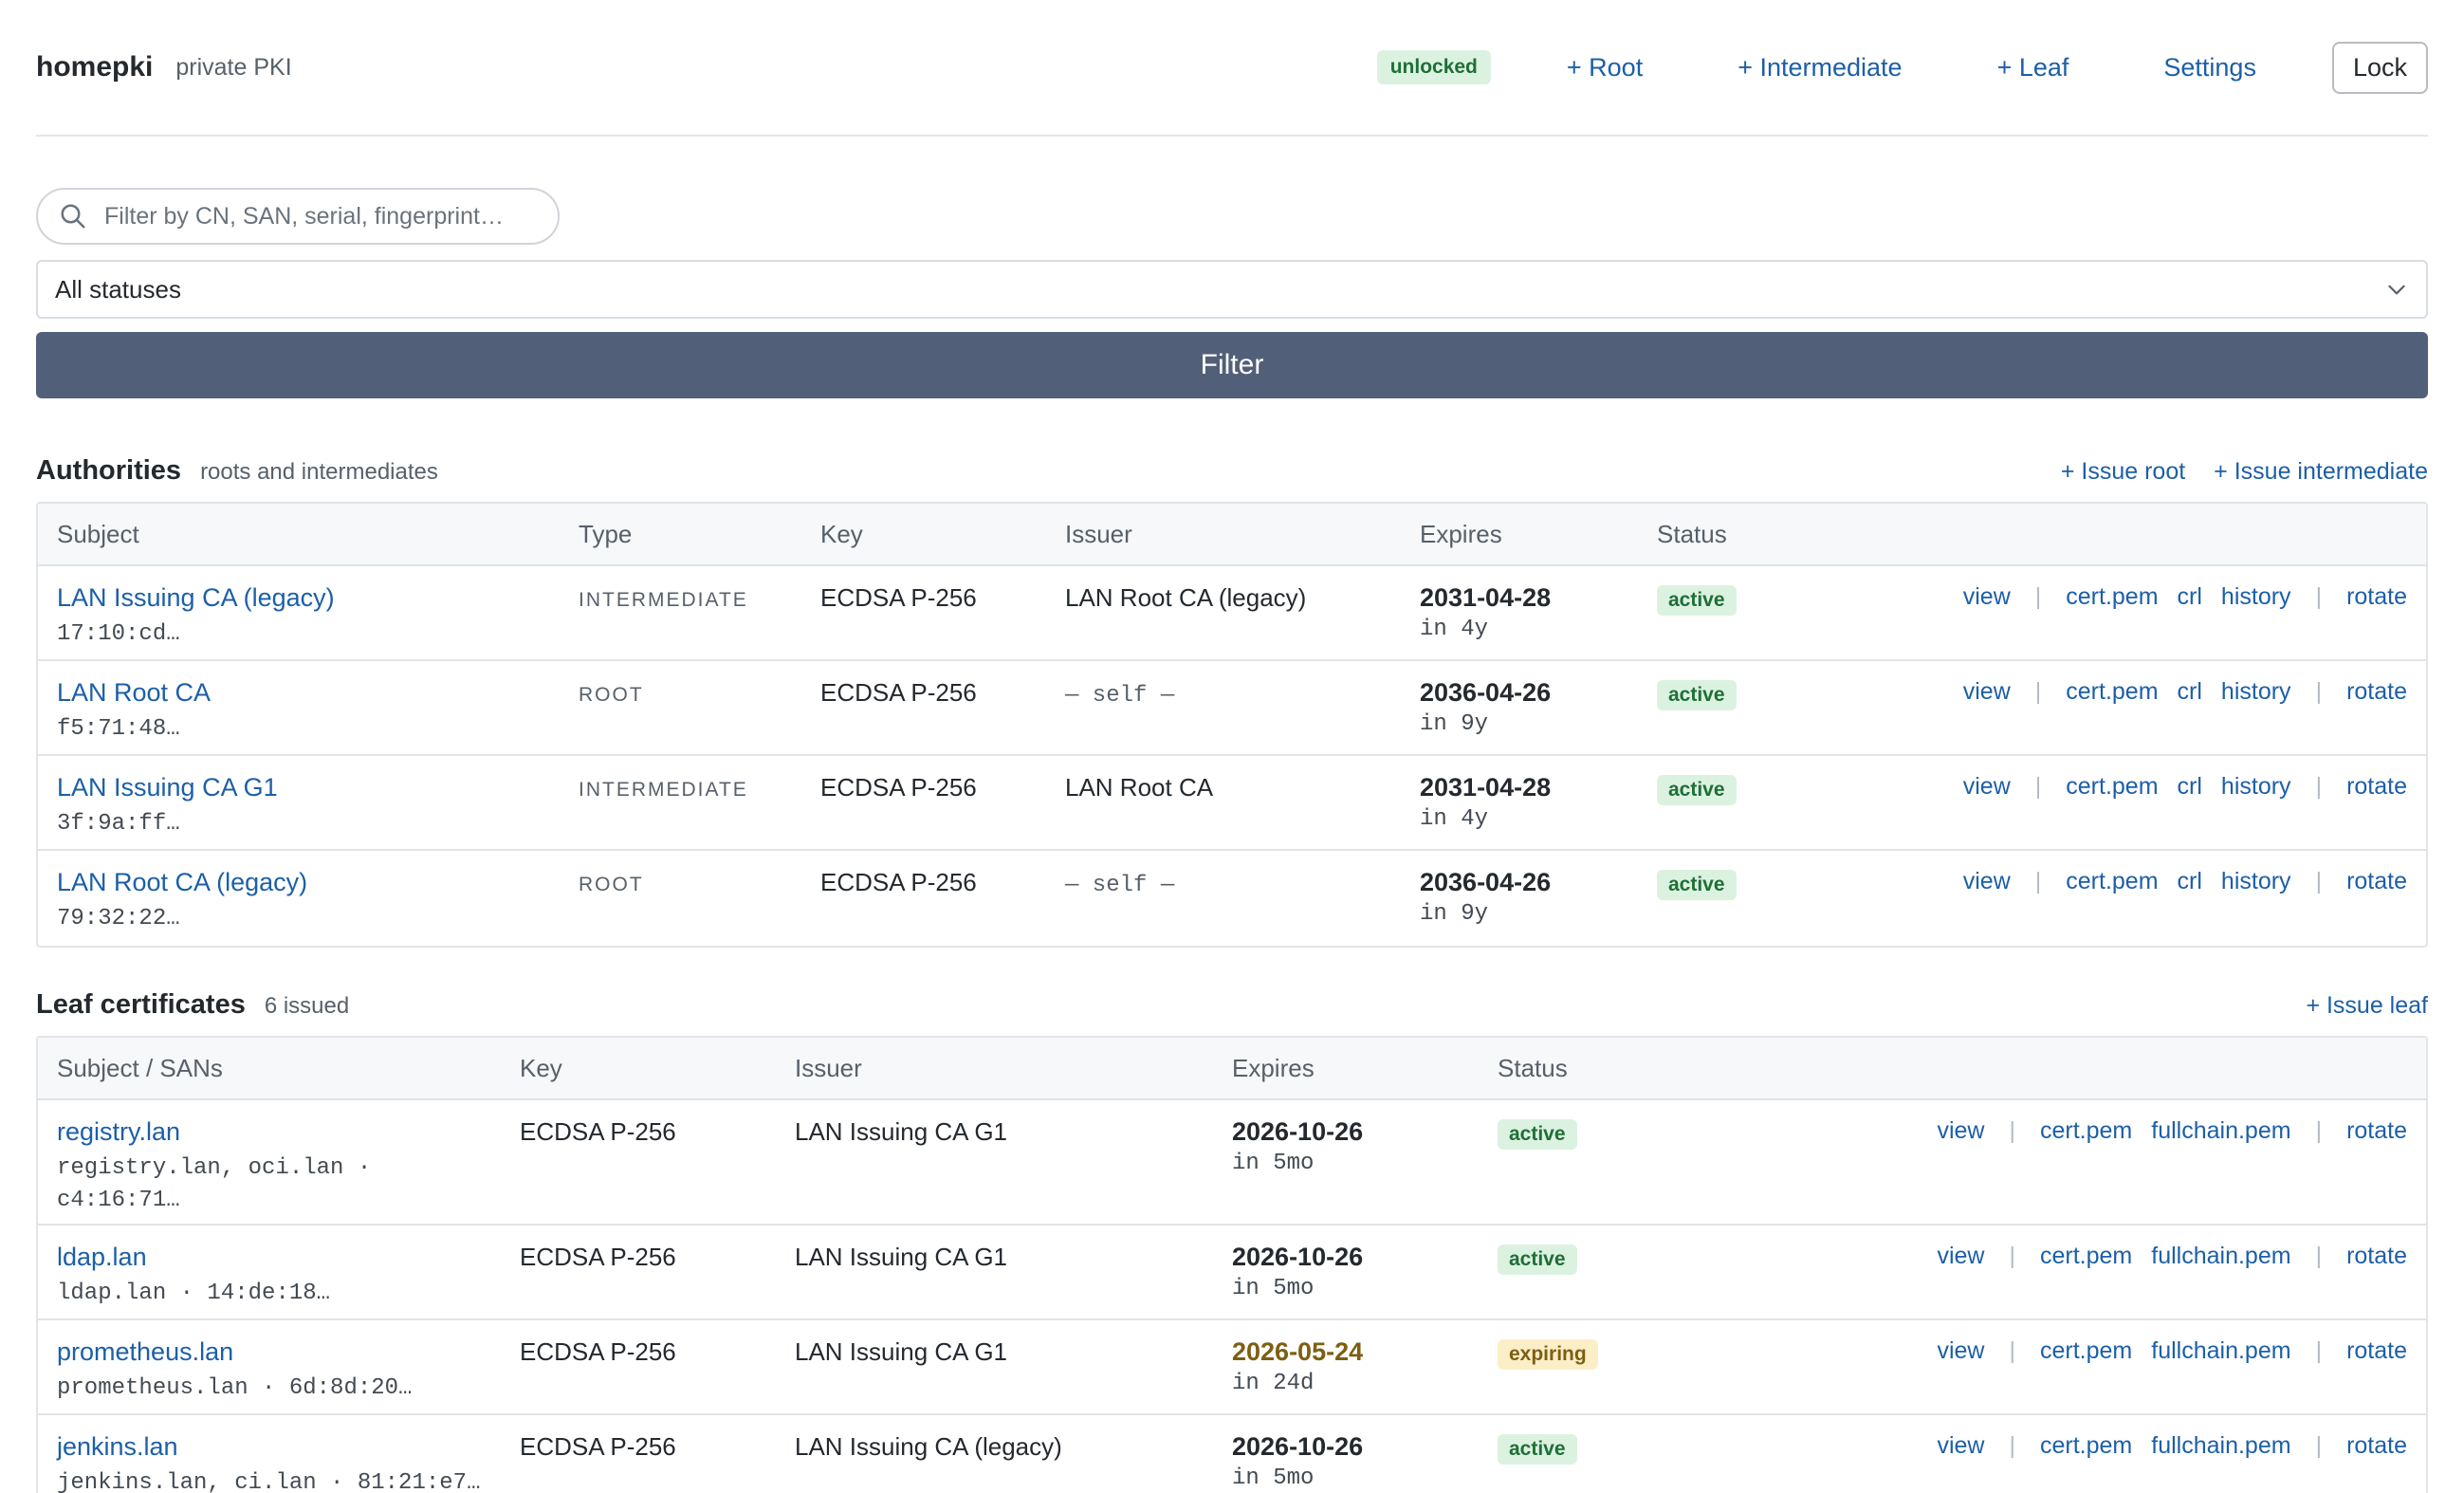 The height and width of the screenshot is (1493, 2464). I want to click on authority-row-actions: view | cert.pem crl history | rotate, so click(2194, 779).